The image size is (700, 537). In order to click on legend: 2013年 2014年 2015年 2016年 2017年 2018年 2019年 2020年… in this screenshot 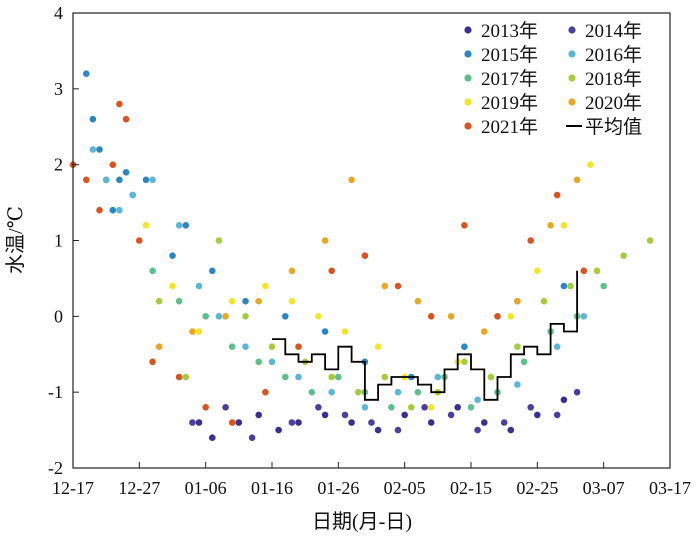, I will do `click(553, 79)`.